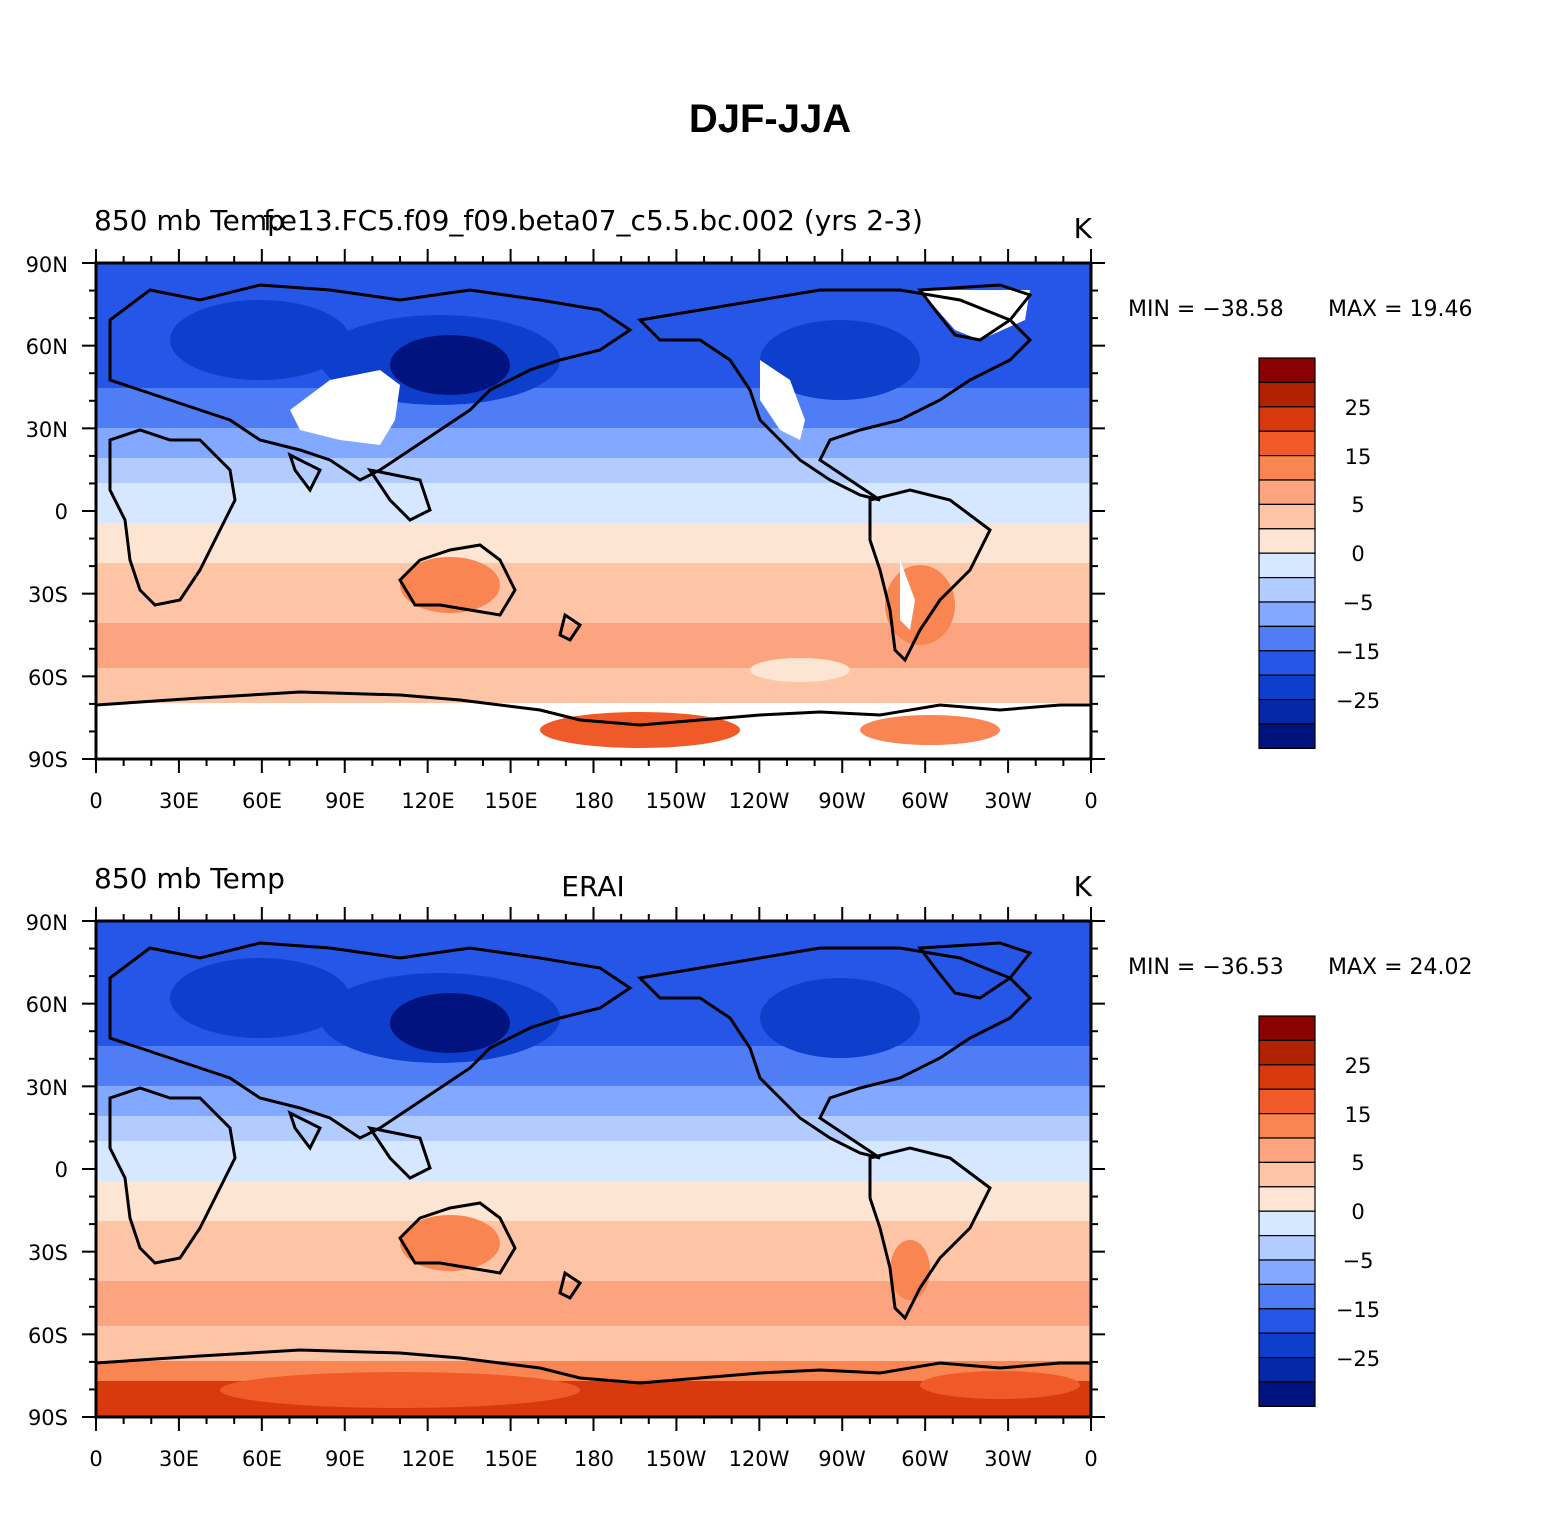  What do you see at coordinates (1357, 554) in the screenshot?
I see `colorbar-label: 0` at bounding box center [1357, 554].